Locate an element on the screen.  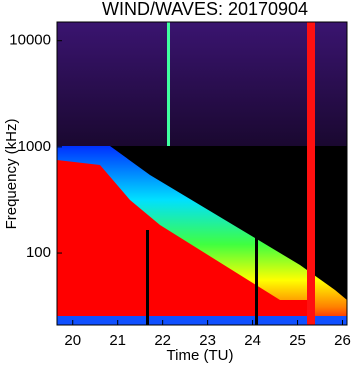
x-tick-label: 21 is located at coordinates (117, 340).